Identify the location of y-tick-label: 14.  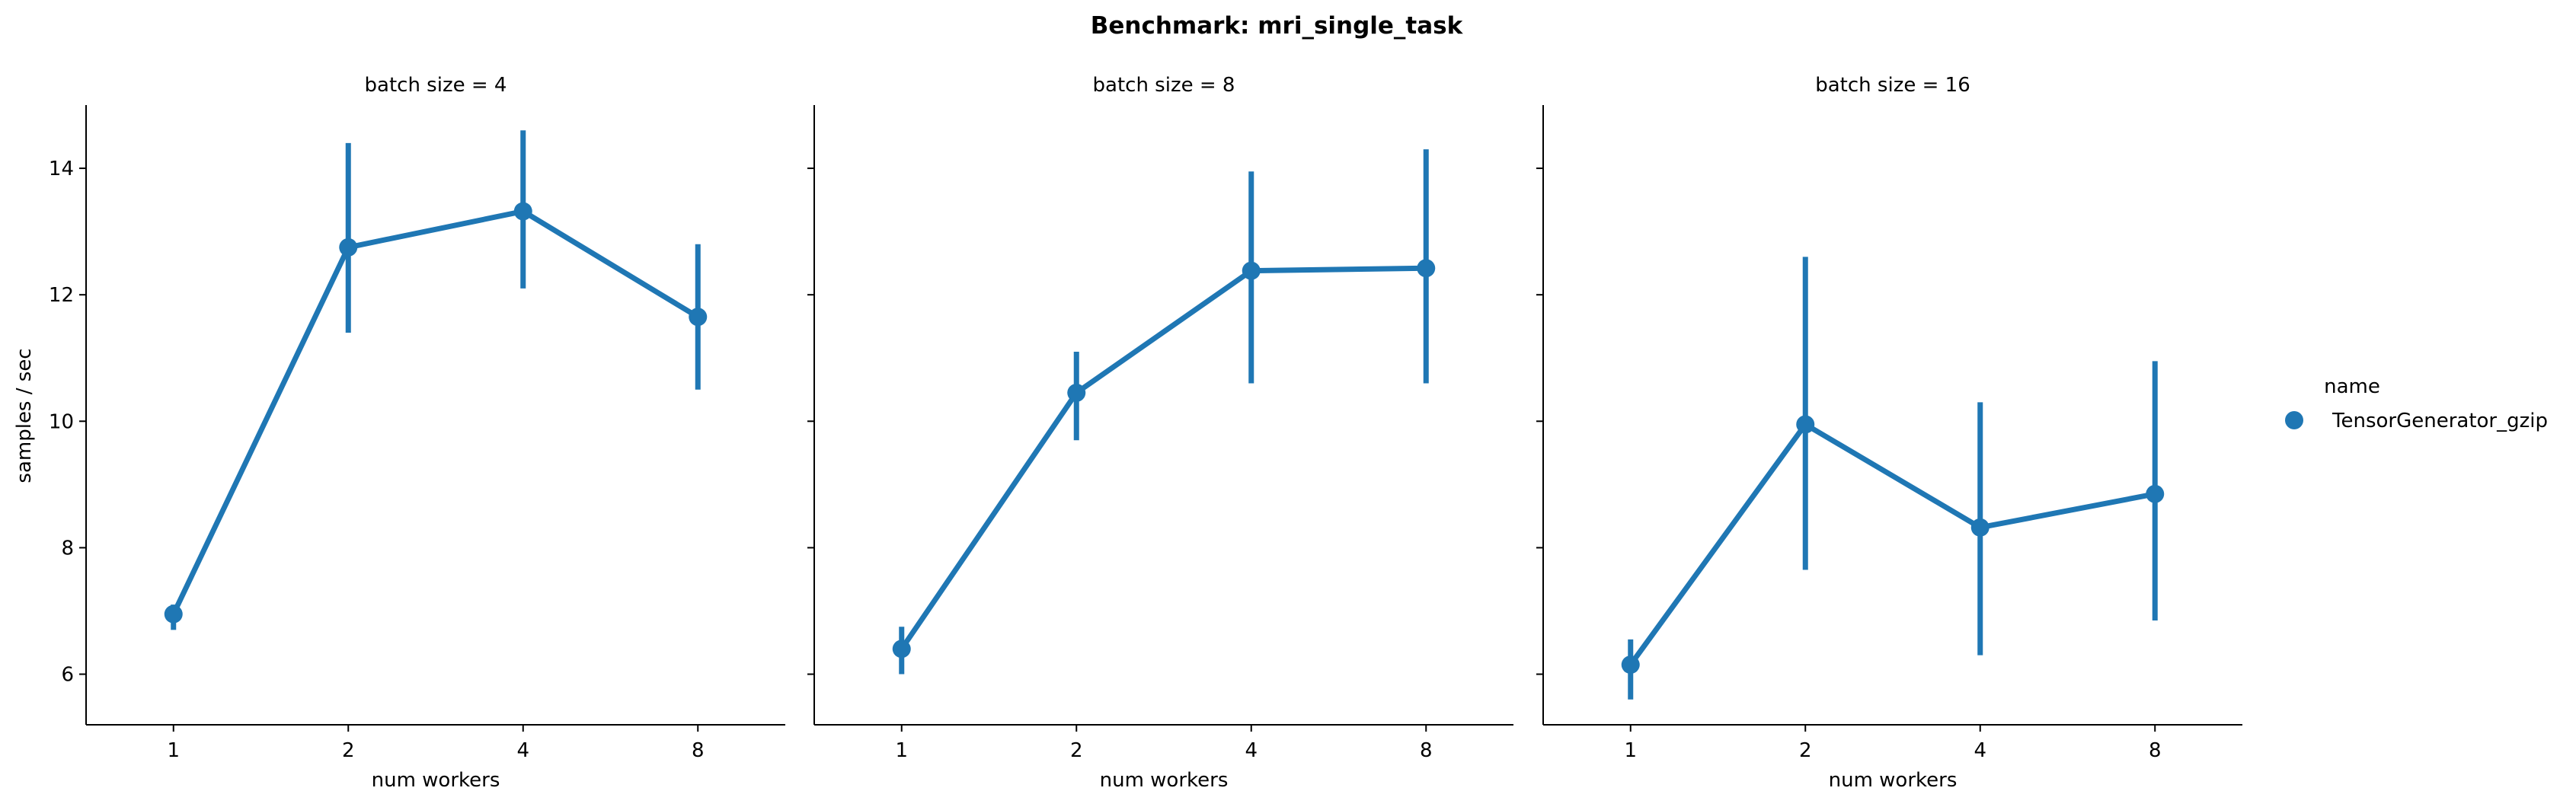
(62, 169).